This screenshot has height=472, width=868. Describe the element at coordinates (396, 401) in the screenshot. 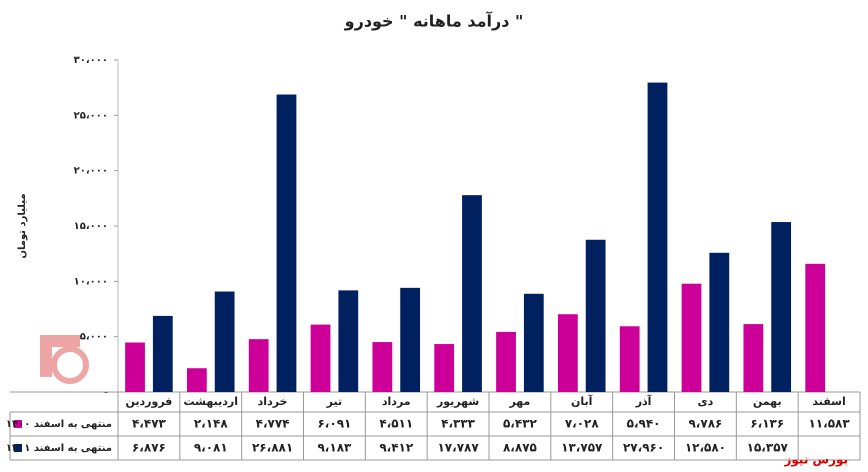

I see `x-tick-label: مرداد` at that location.